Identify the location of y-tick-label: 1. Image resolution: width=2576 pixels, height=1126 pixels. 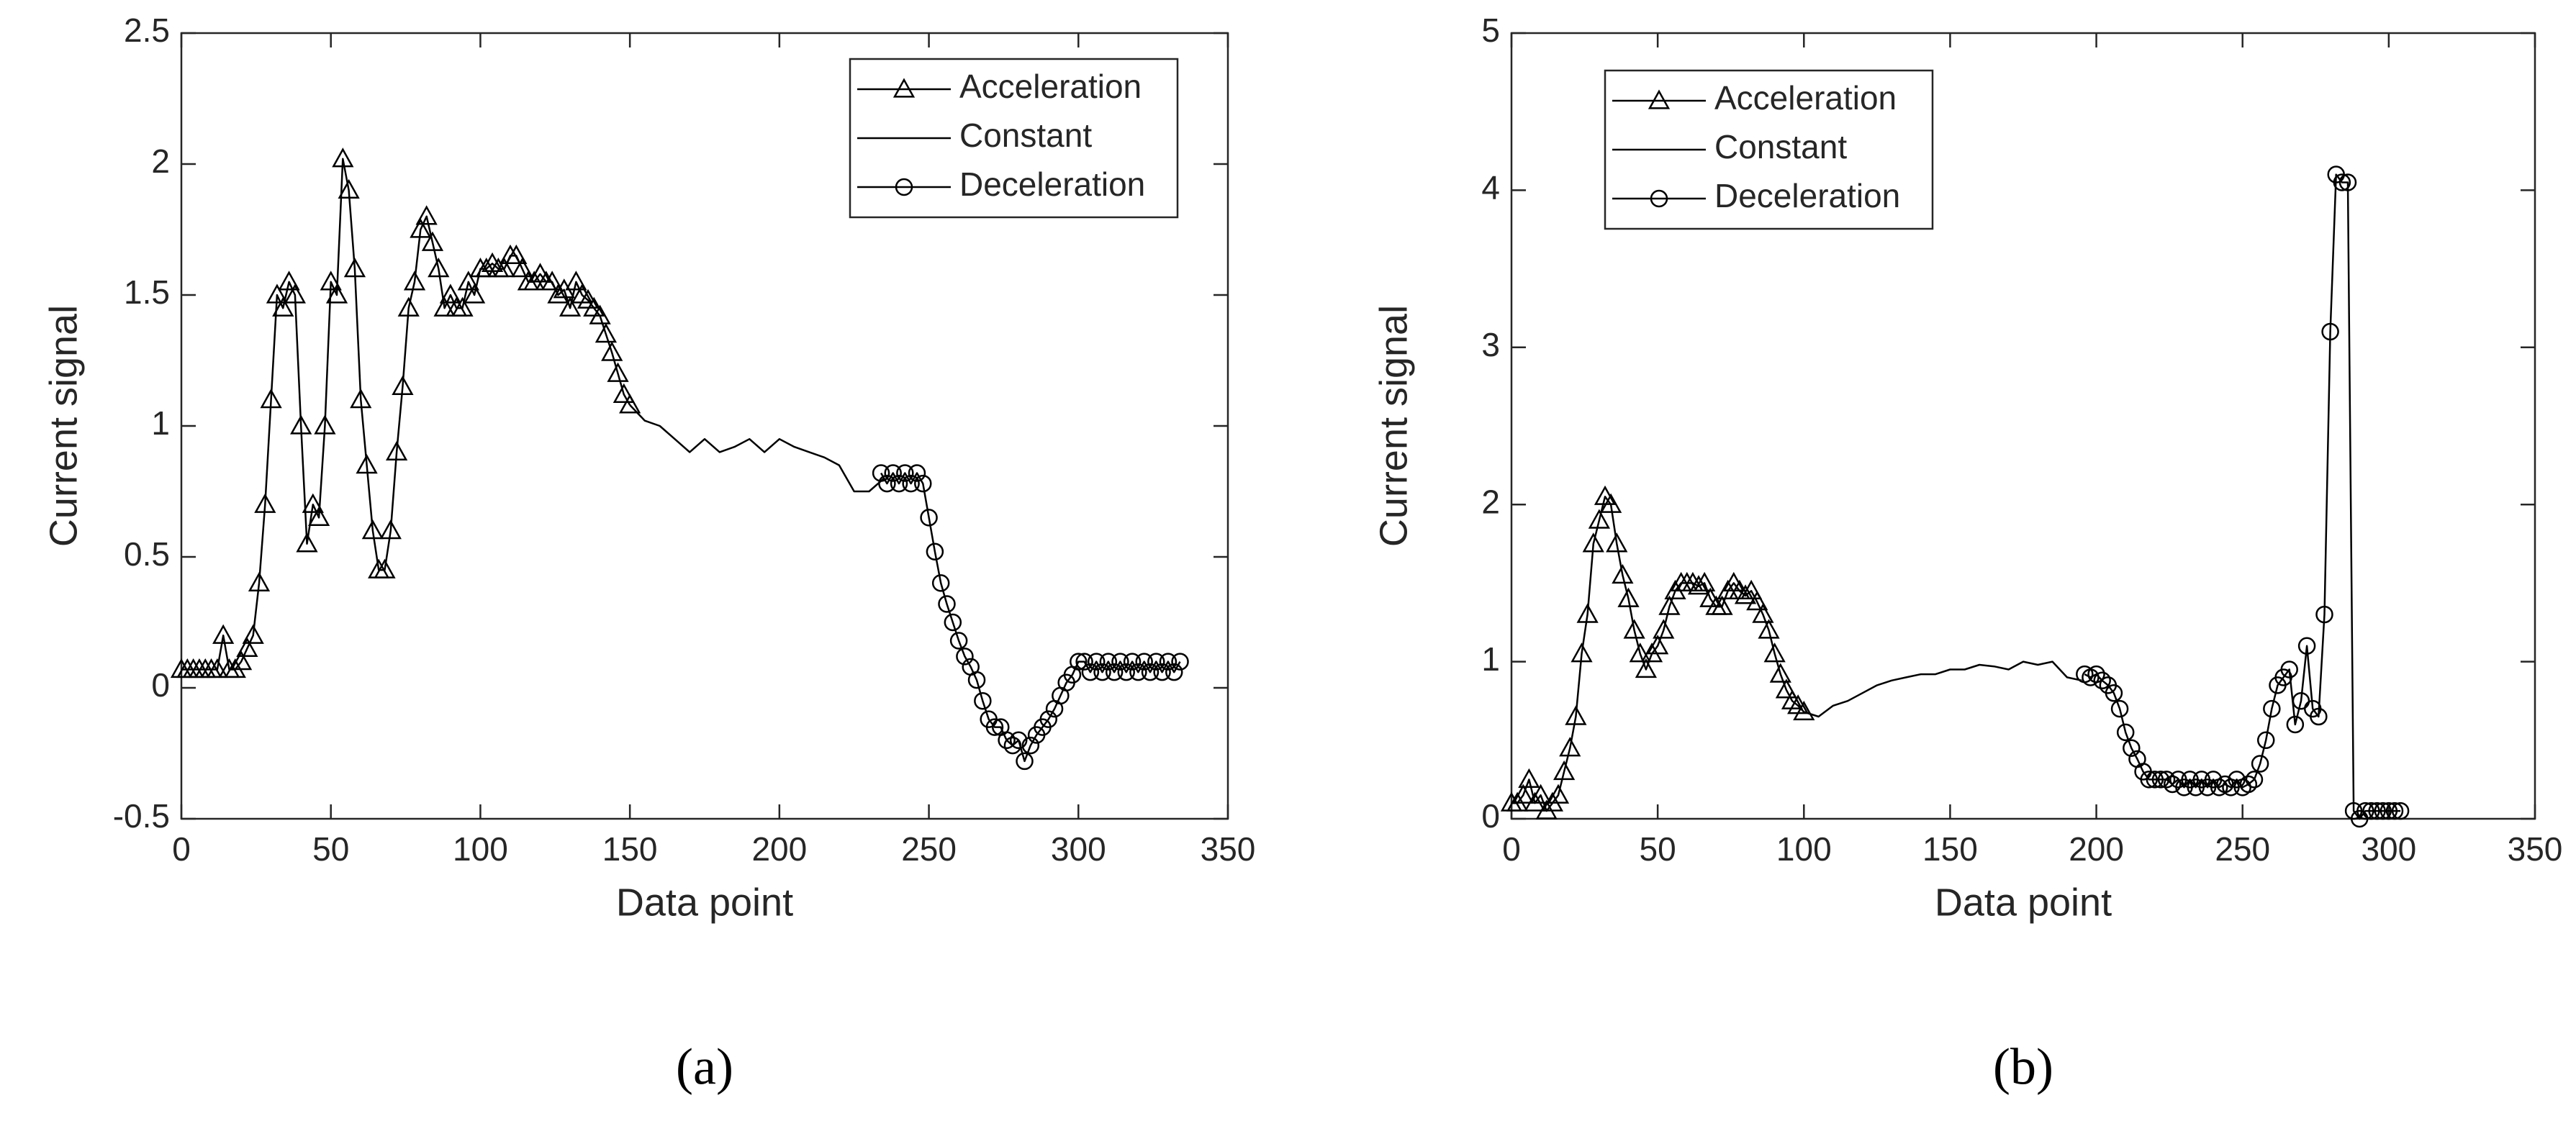
(1491, 659).